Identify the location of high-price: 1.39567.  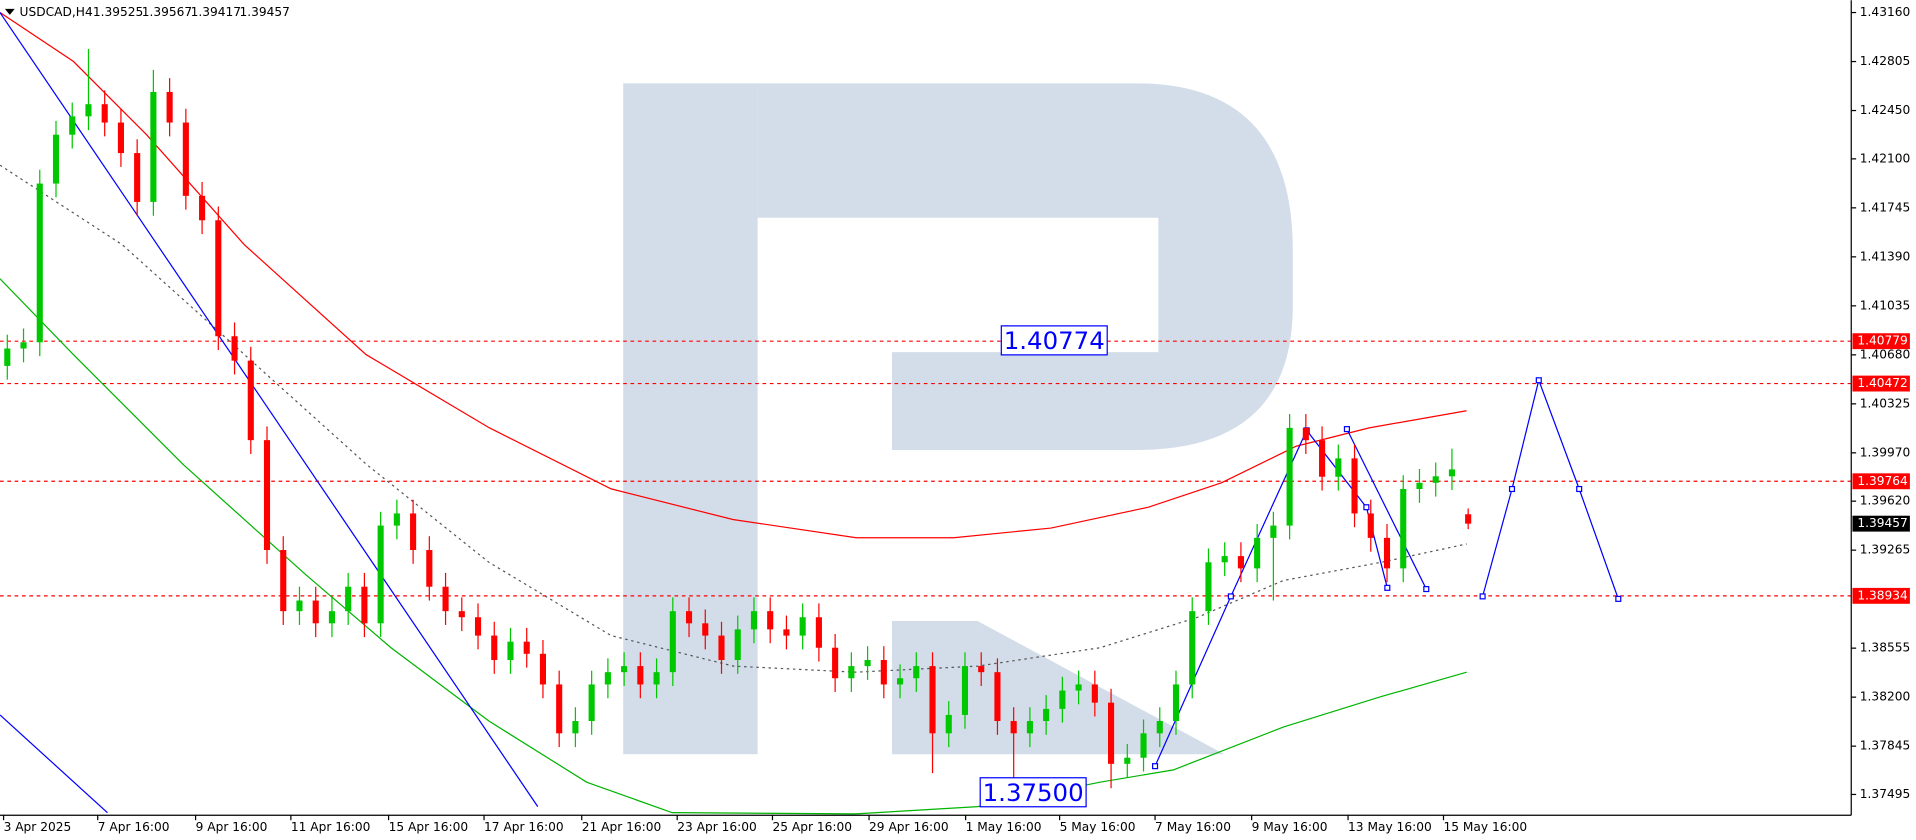
(167, 12).